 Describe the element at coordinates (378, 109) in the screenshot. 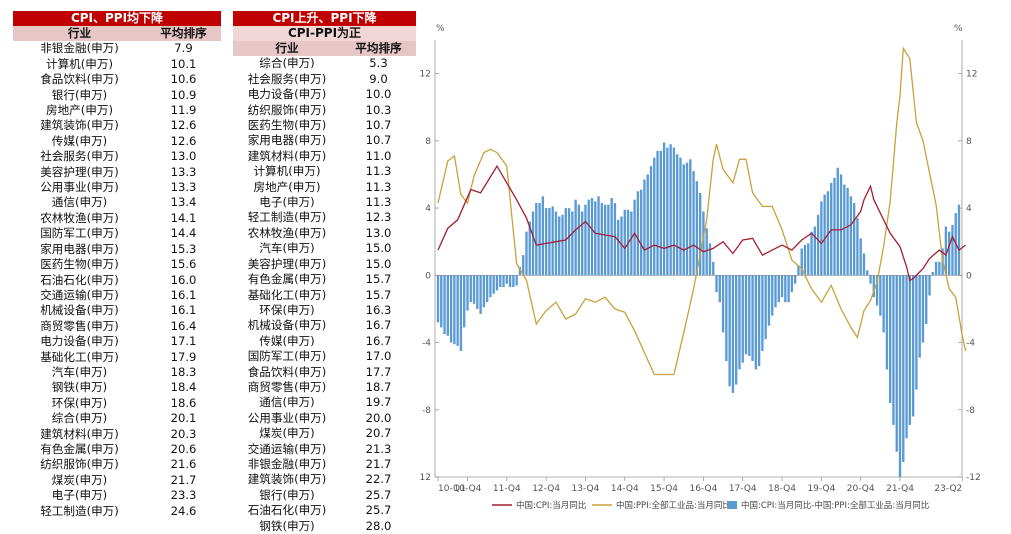

I see `average-rank: 10.3` at that location.